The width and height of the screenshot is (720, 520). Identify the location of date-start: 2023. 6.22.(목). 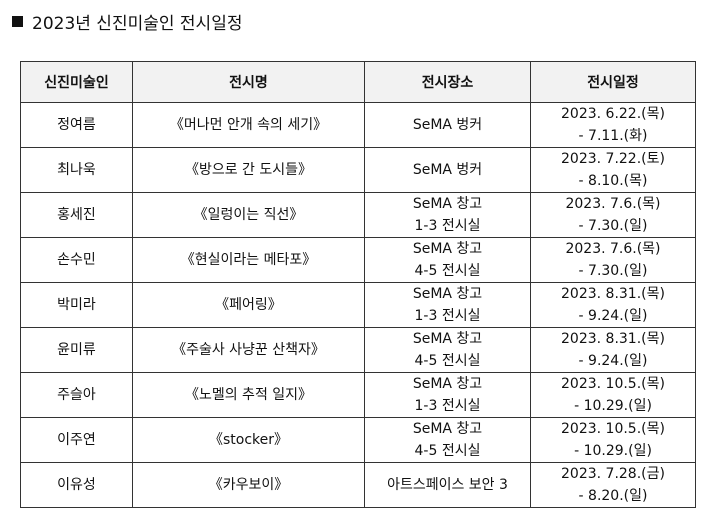
(613, 114).